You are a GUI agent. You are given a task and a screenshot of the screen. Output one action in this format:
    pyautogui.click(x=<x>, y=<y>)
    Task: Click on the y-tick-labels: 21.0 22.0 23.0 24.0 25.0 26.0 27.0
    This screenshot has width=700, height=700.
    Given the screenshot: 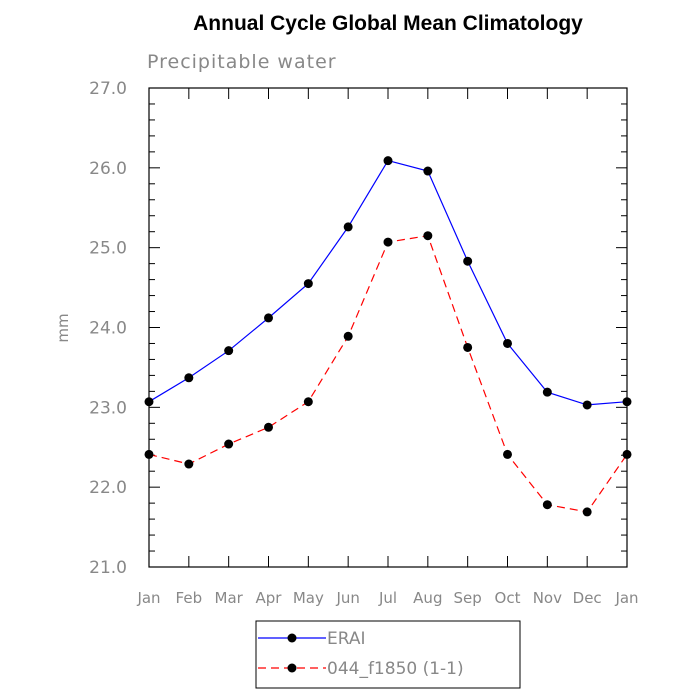 What is the action you would take?
    pyautogui.click(x=108, y=328)
    